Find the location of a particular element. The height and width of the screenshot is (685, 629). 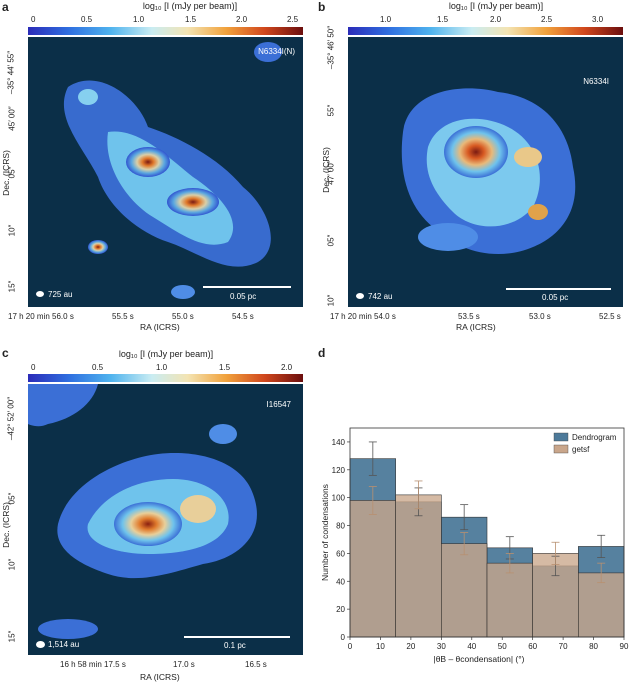

x-tick-label: 60 is located at coordinates (532, 646).